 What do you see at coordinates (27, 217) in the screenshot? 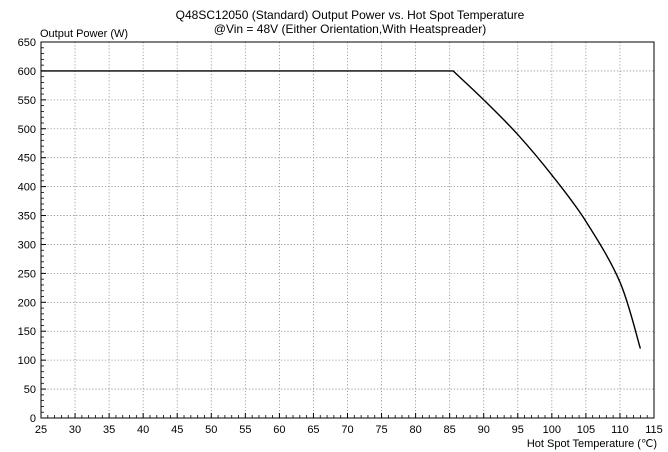
I see `y-tick-label: 350` at bounding box center [27, 217].